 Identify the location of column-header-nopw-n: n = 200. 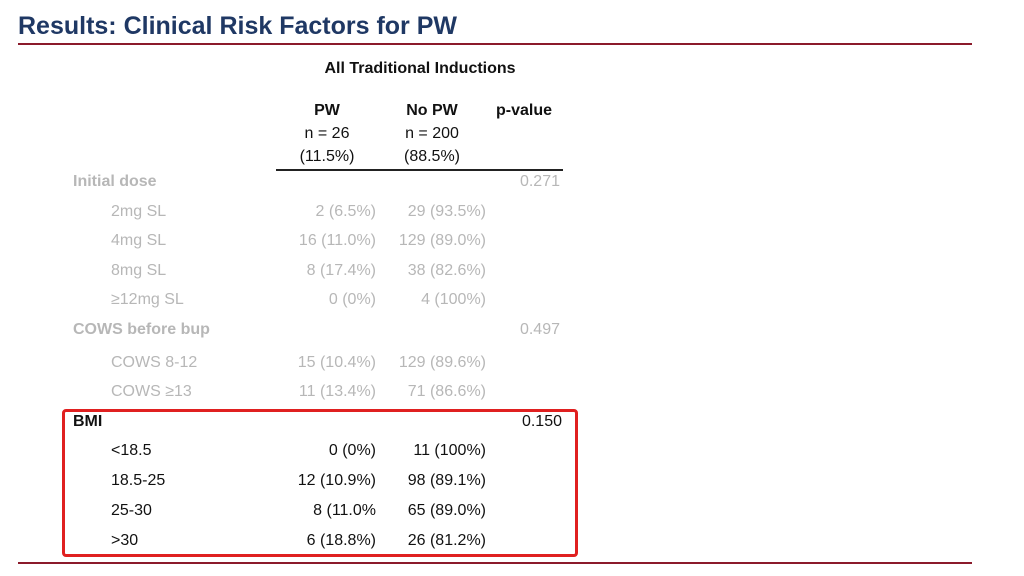
(432, 133).